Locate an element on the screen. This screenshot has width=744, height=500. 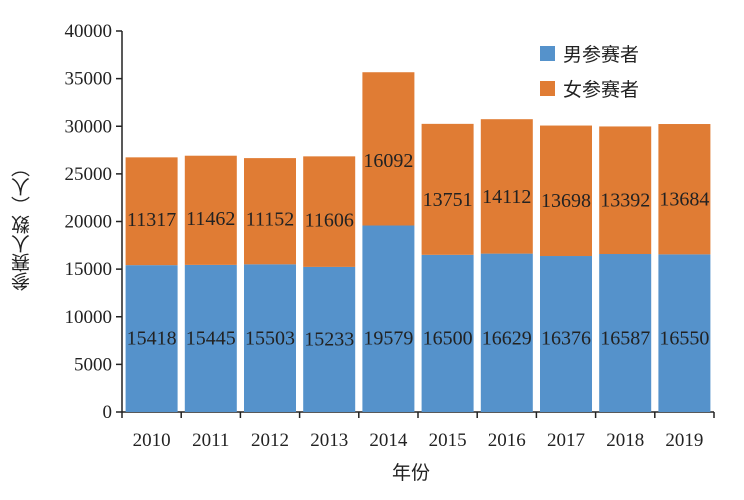
data-label-female-2014: 16092 is located at coordinates (388, 161).